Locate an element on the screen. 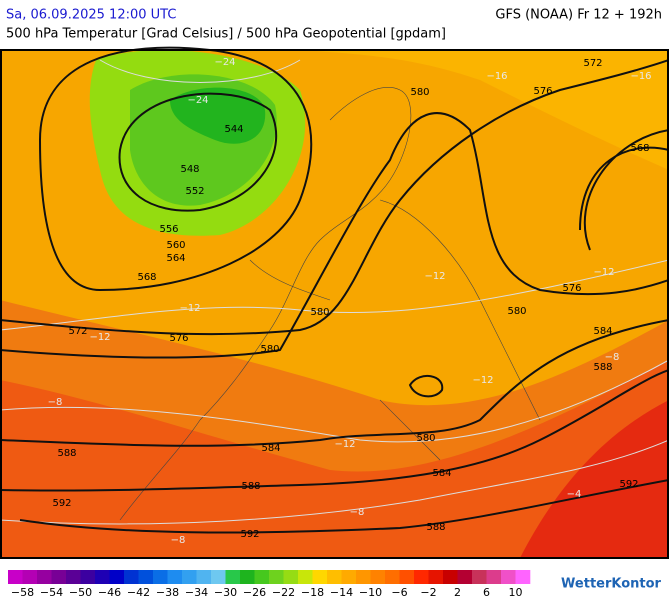 This screenshot has height=604, width=669. colorbar-label: 6 is located at coordinates (486, 592).